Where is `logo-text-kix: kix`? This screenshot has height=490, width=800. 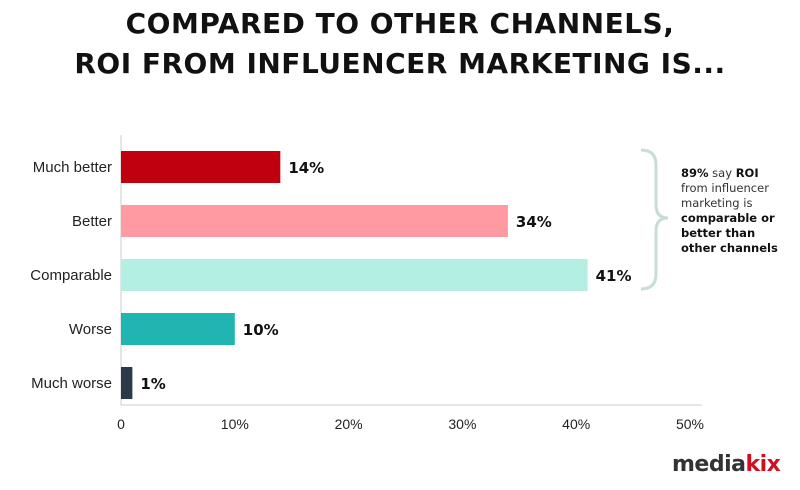
logo-text-kix: kix is located at coordinates (763, 464).